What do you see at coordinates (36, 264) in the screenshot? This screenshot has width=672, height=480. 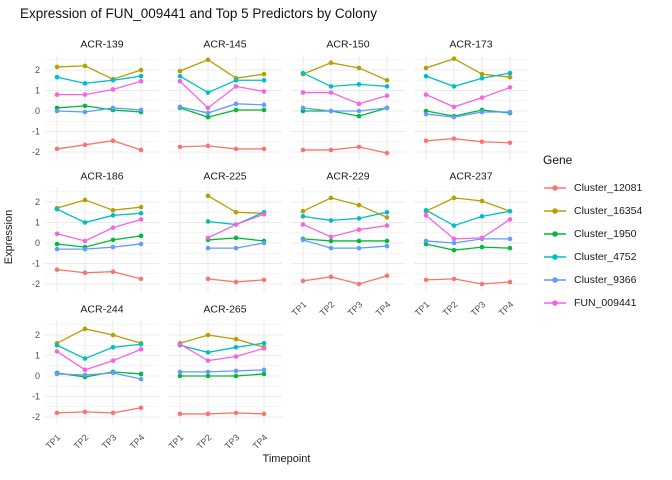 I see `y-tick-label: -1` at bounding box center [36, 264].